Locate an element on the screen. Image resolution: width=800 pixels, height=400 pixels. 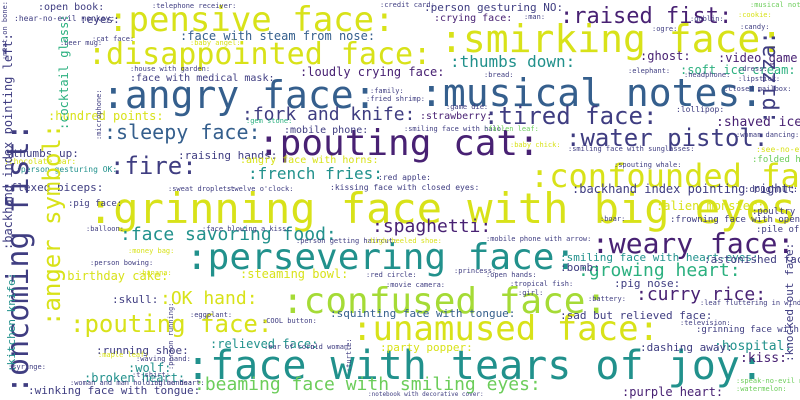
word: :waving hand: is located at coordinates (163, 359).